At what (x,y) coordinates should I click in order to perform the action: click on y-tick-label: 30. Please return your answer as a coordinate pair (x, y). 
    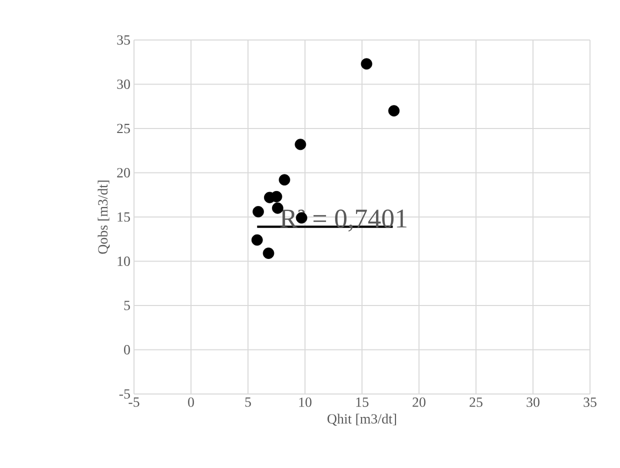
    Looking at the image, I should click on (123, 84).